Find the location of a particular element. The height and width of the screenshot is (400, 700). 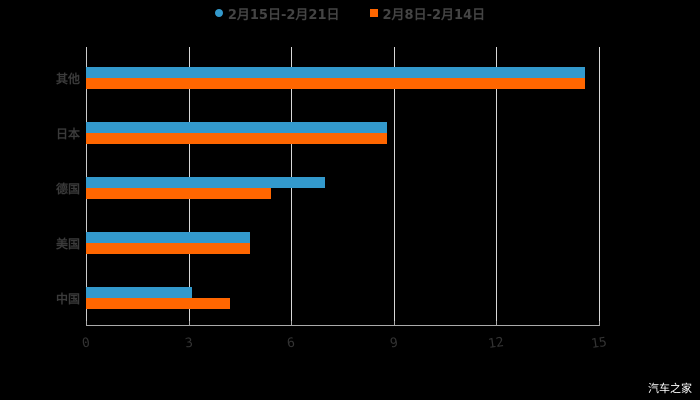

x-tick-label: 9 is located at coordinates (393, 343).